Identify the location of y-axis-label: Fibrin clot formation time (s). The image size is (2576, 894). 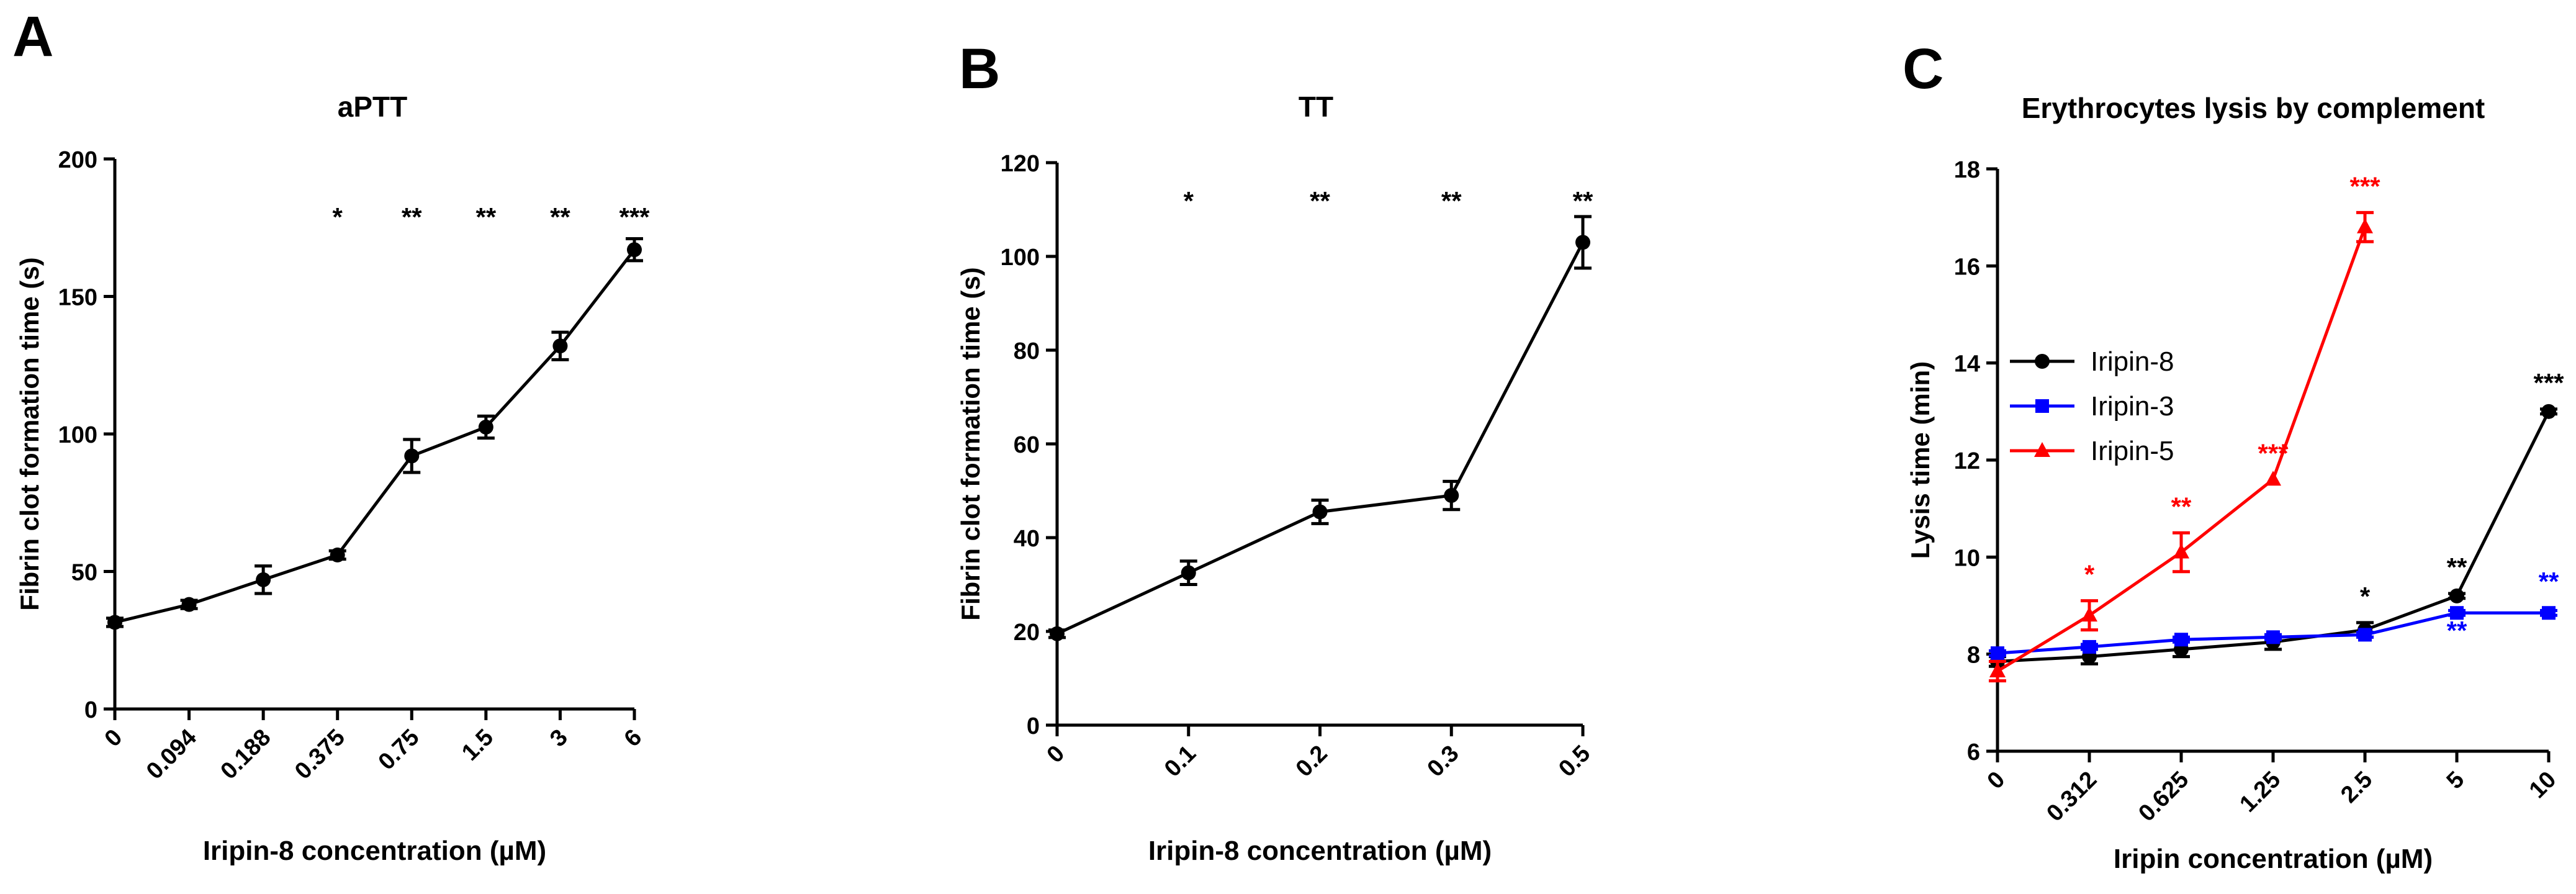
(29, 433).